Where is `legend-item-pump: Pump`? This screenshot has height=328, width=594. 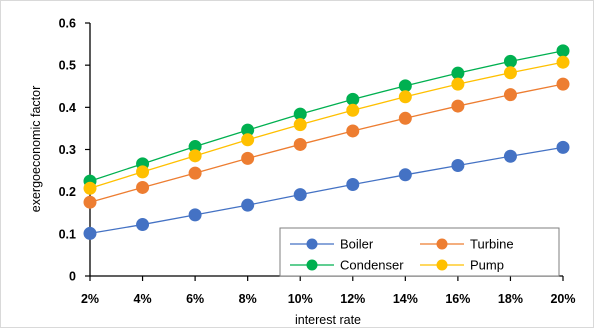 legend-item-pump: Pump is located at coordinates (462, 265).